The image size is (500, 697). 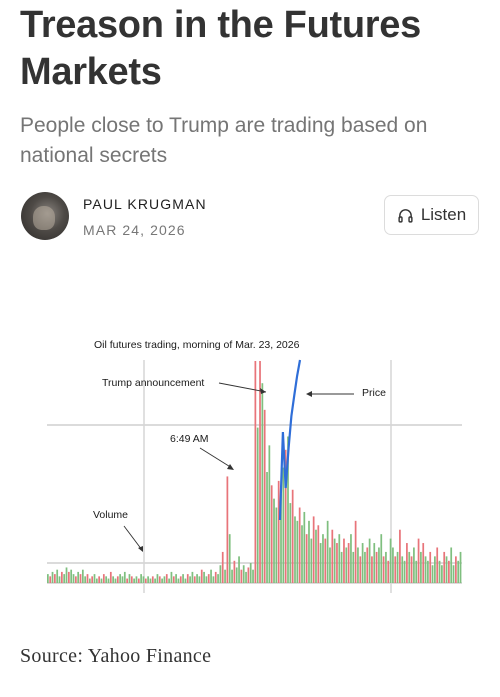 What do you see at coordinates (405, 215) in the screenshot?
I see `headphones-icon` at bounding box center [405, 215].